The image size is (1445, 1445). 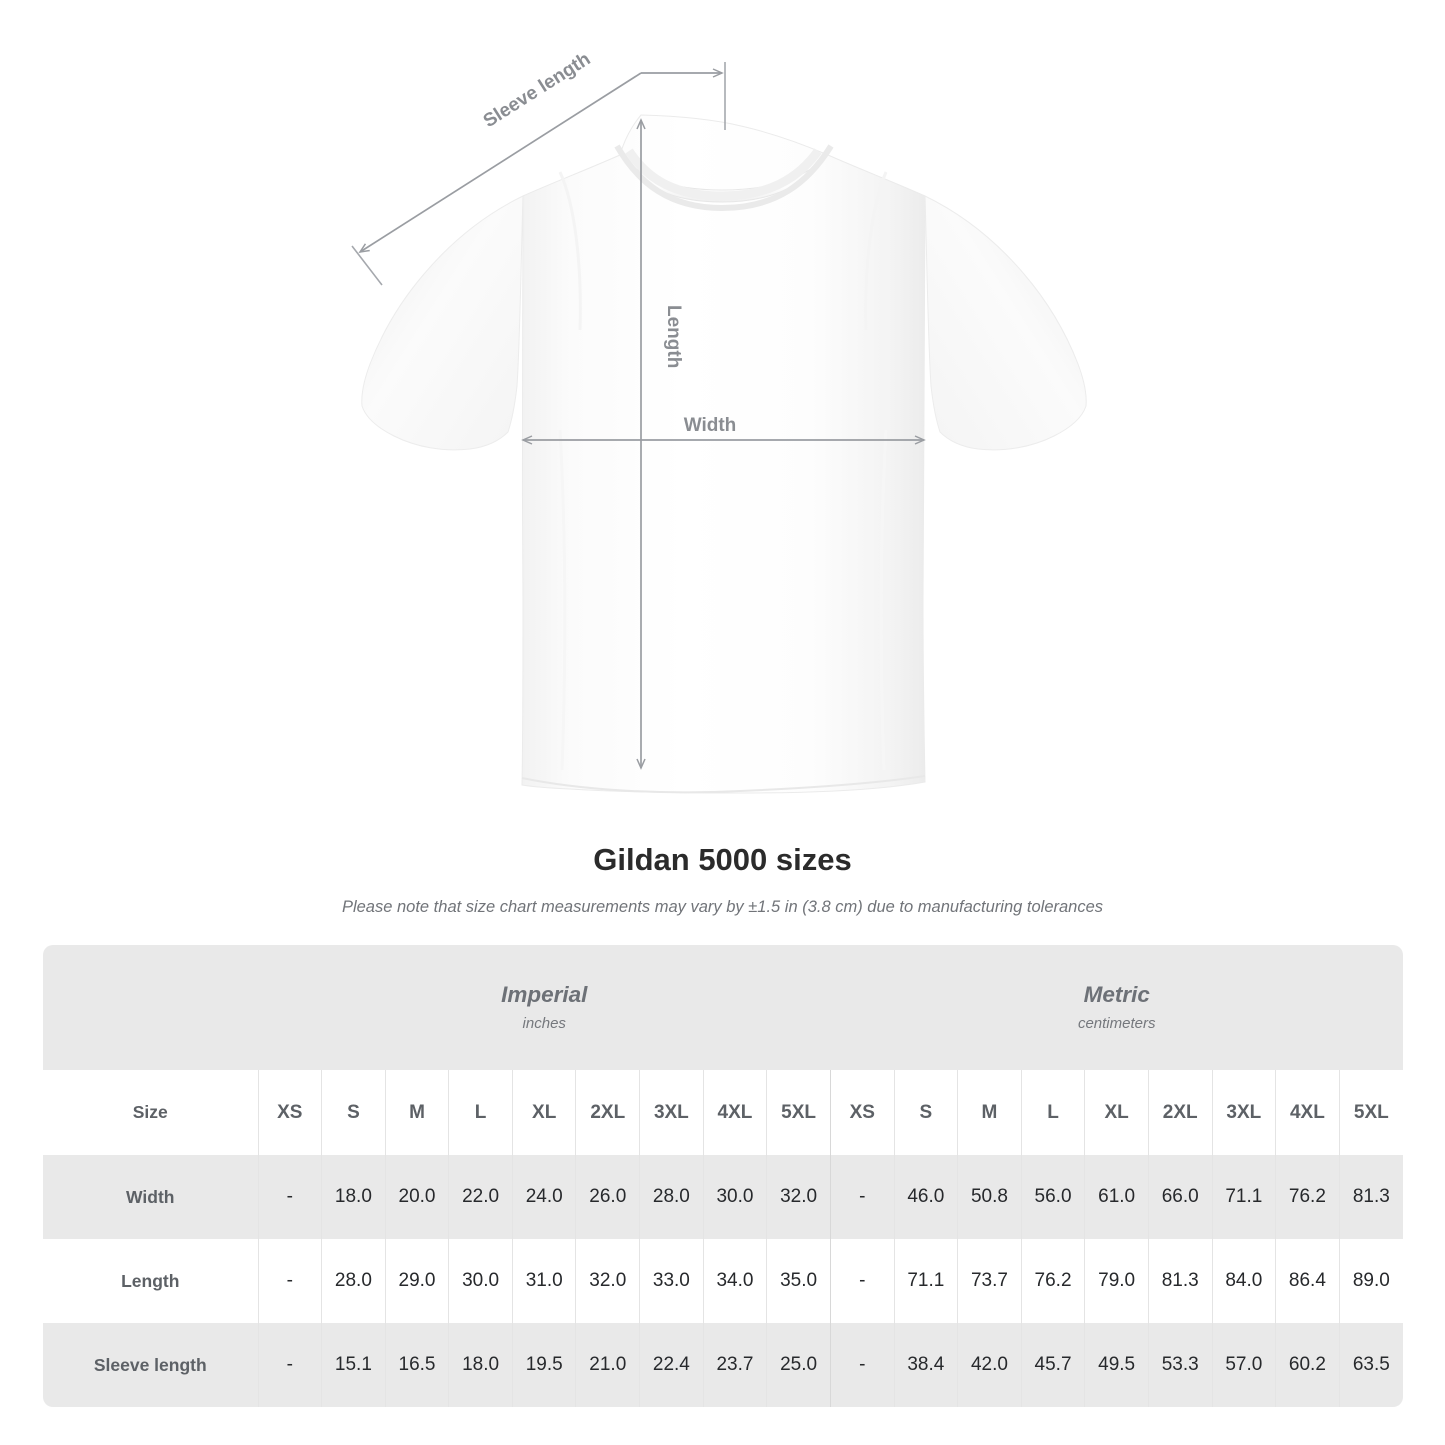 I want to click on width-measurement: Width, so click(x=723, y=430).